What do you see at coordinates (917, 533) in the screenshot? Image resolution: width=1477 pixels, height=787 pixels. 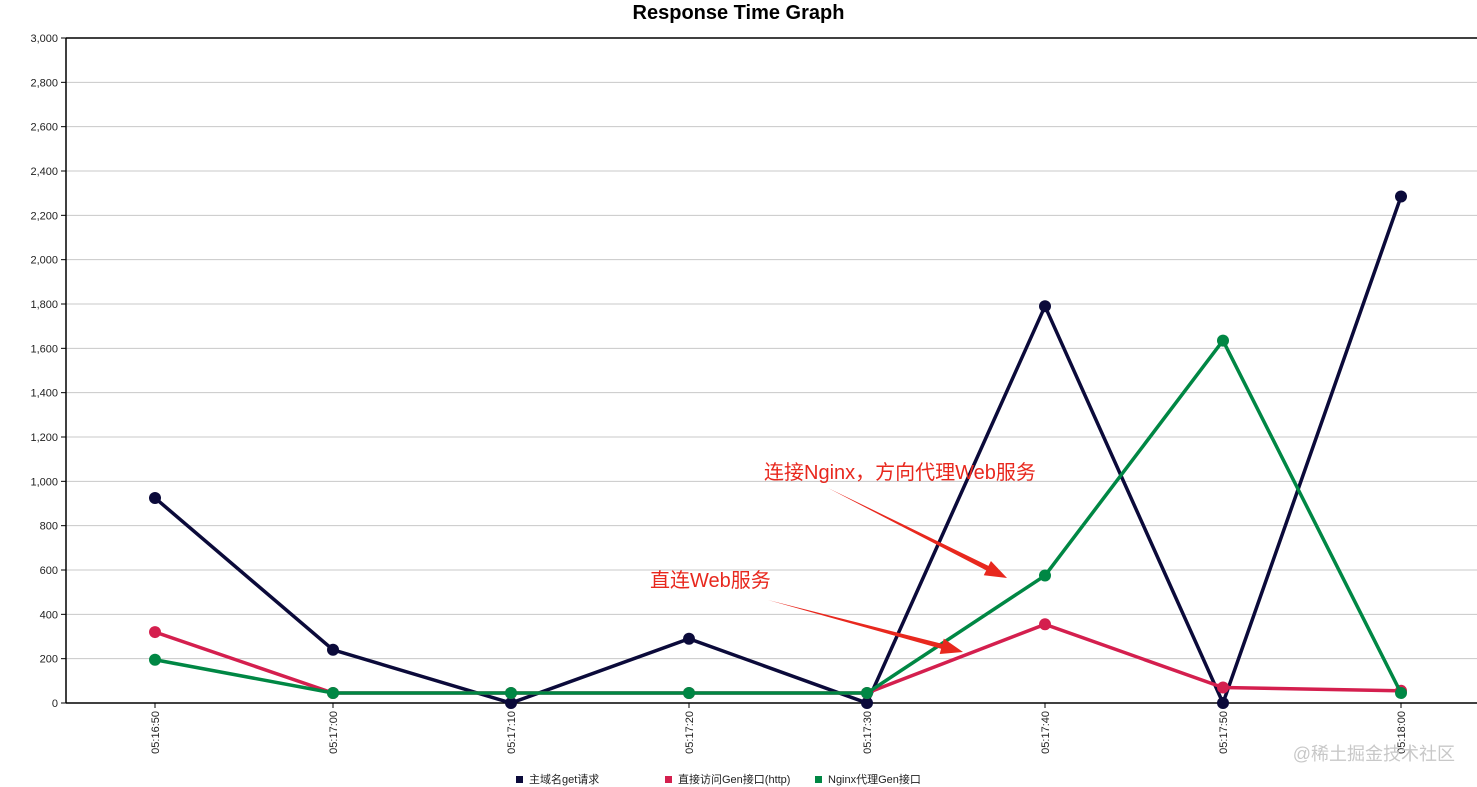 I see `annotation-arrow-nginx` at bounding box center [917, 533].